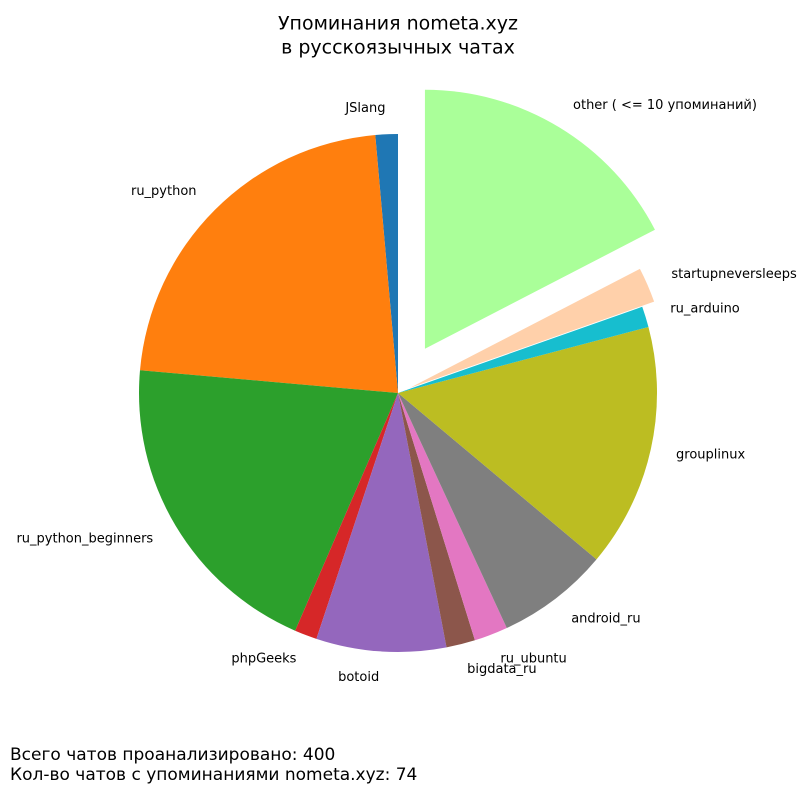  I want to click on chart-subtitle: в русскоязычных чатах, so click(398, 48).